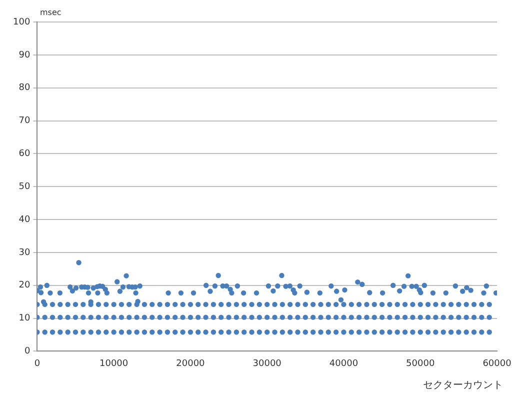  I want to click on y-tick-label: 0, so click(27, 351).